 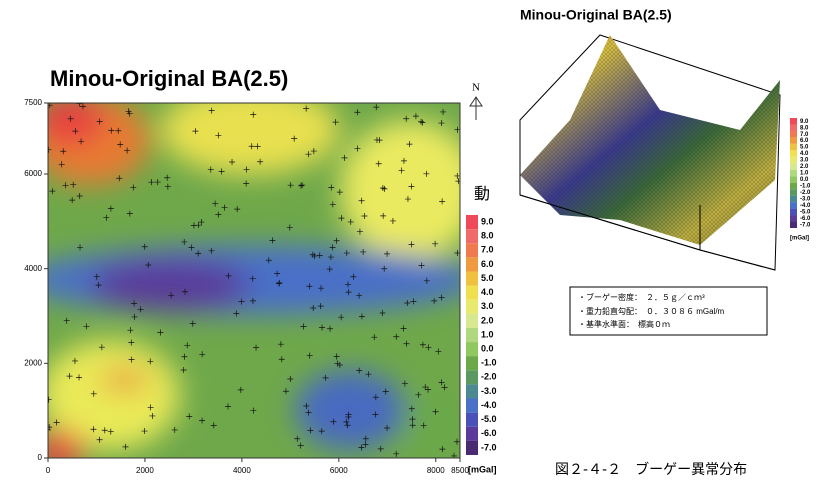 What do you see at coordinates (489, 405) in the screenshot?
I see `colorbar-label: -4.0` at bounding box center [489, 405].